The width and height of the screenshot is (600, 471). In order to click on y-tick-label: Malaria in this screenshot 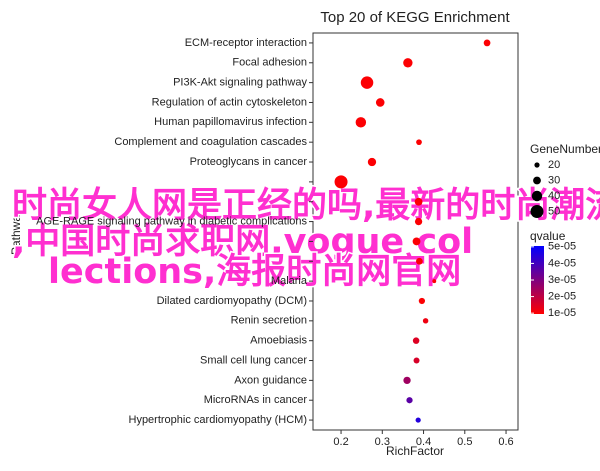, I will do `click(289, 281)`.